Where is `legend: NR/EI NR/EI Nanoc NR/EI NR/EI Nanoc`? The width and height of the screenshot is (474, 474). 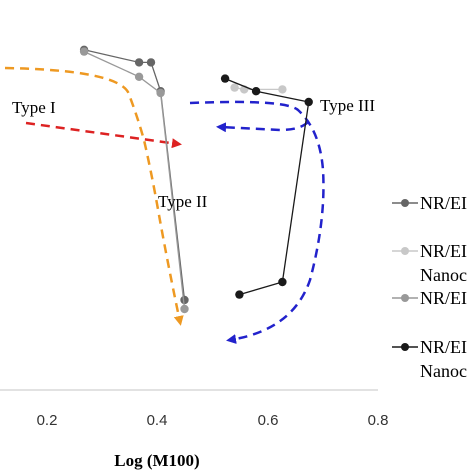
legend: NR/EI NR/EI Nanoc NR/EI NR/EI Nanoc is located at coordinates (429, 287).